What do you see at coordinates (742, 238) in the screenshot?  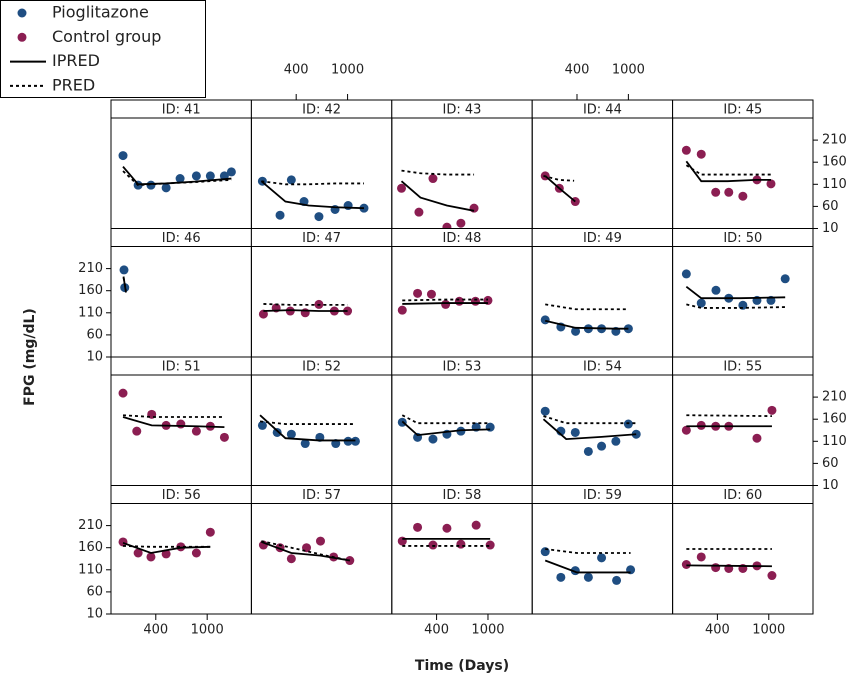 I see `panel-title: ID: 50` at bounding box center [742, 238].